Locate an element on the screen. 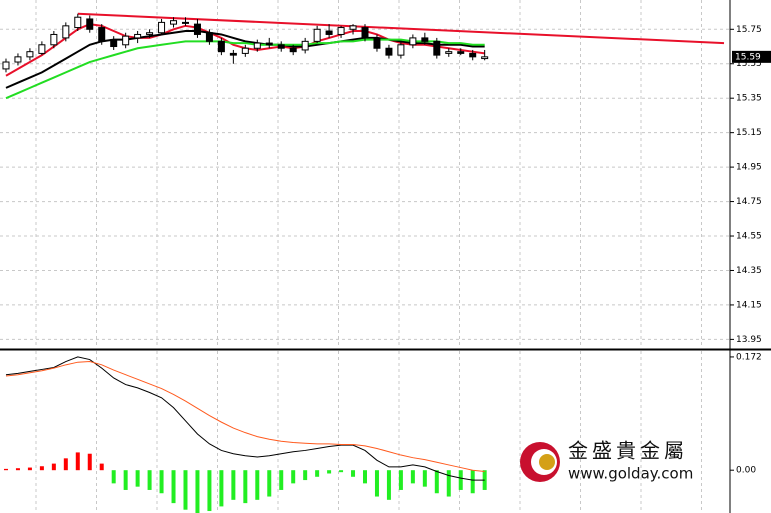 The height and width of the screenshot is (513, 771). y-tick-label: 15.75 is located at coordinates (749, 30).